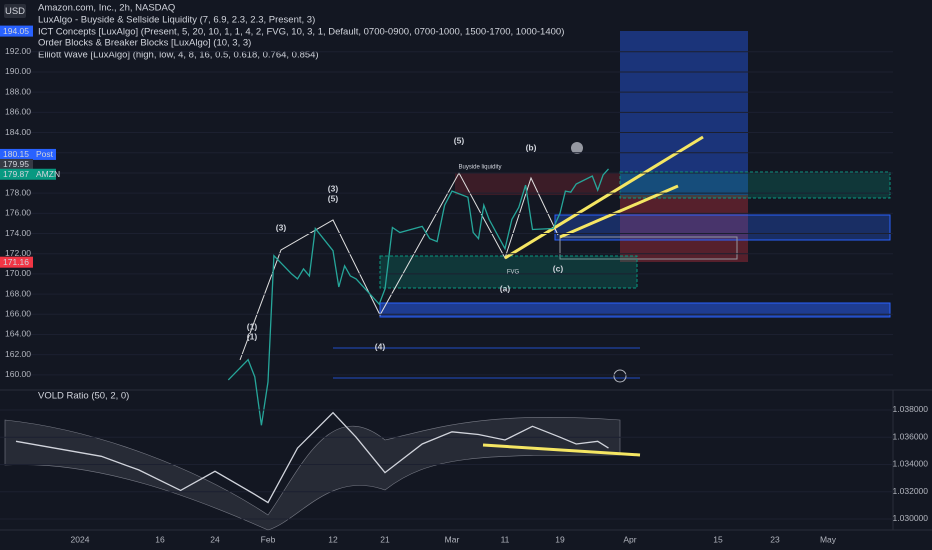  Describe the element at coordinates (531, 147) in the screenshot. I see `wave-label: (b)` at that location.